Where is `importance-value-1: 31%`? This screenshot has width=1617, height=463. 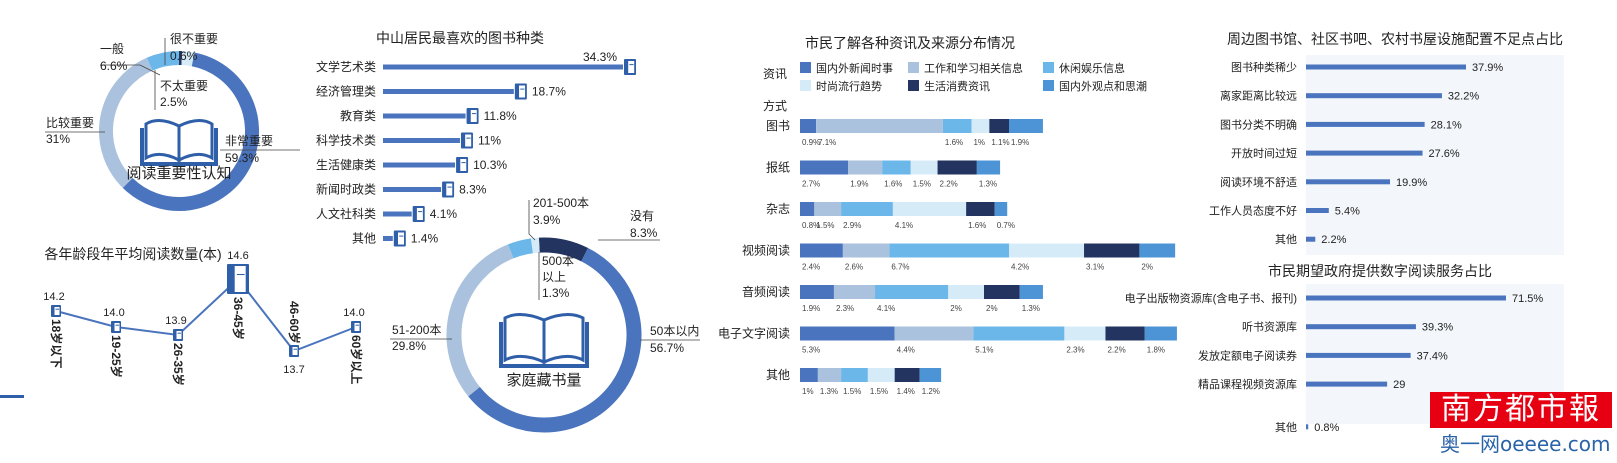
importance-value-1: 31% is located at coordinates (58, 139).